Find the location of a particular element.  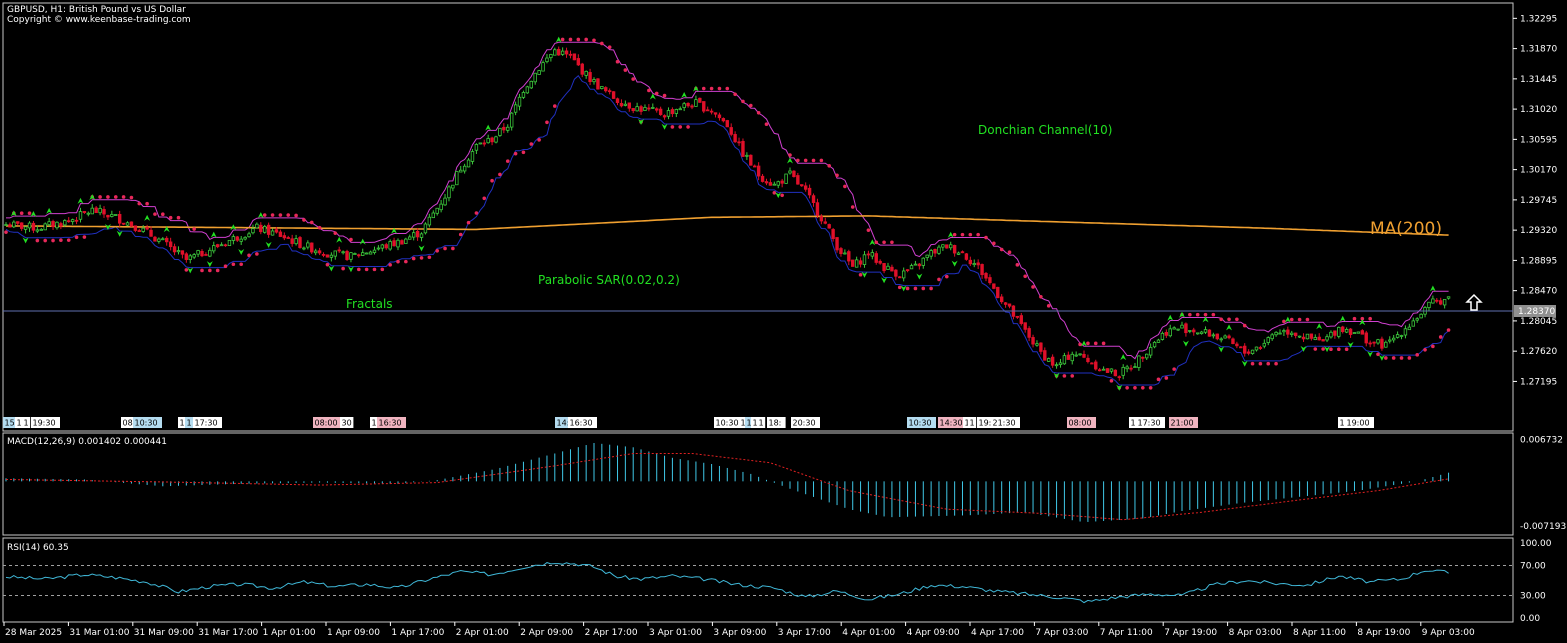

x-tick-label: 7 Apr 11:00 is located at coordinates (1126, 633).